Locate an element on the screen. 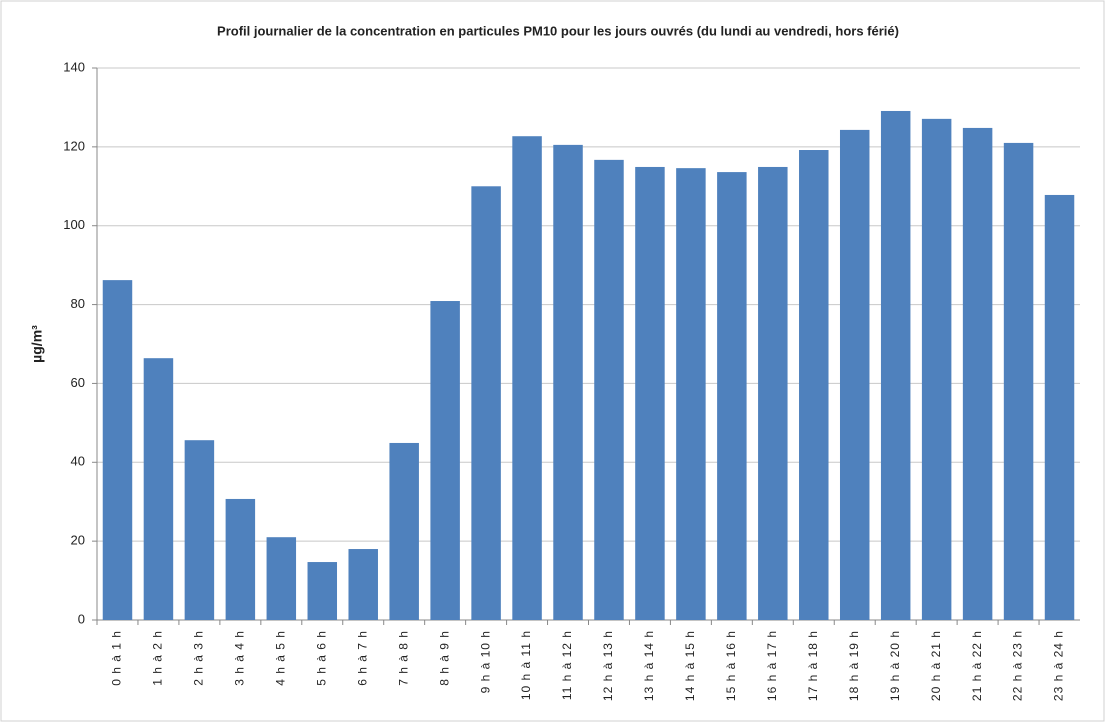 The width and height of the screenshot is (1105, 722). x-tick-label: 17 h à 18 h is located at coordinates (813, 665).